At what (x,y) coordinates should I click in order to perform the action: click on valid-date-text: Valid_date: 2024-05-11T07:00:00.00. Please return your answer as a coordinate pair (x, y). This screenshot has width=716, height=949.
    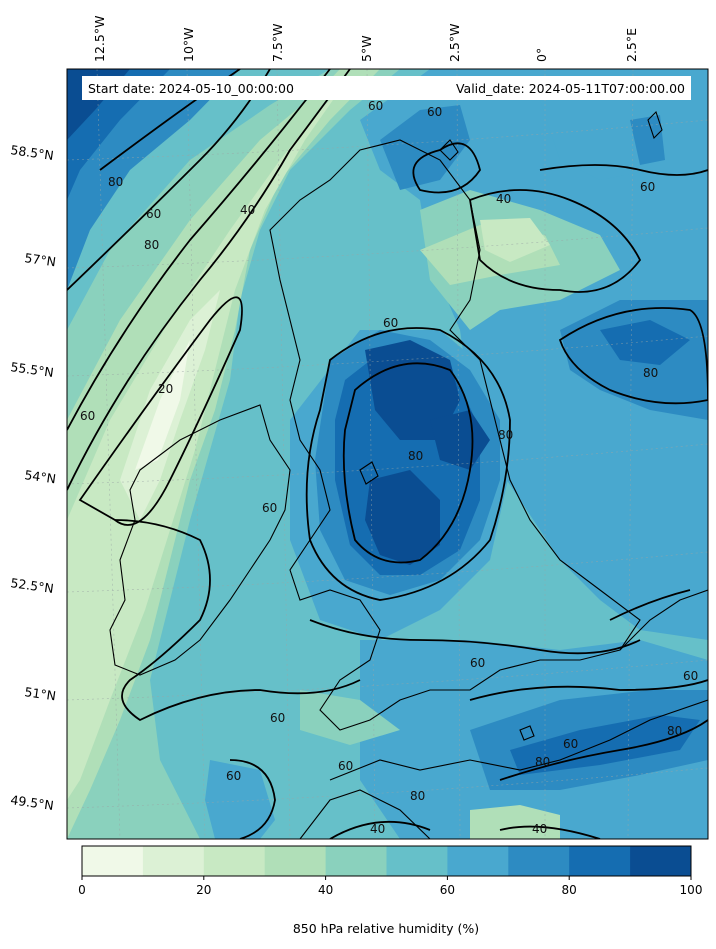
    Looking at the image, I should click on (570, 88).